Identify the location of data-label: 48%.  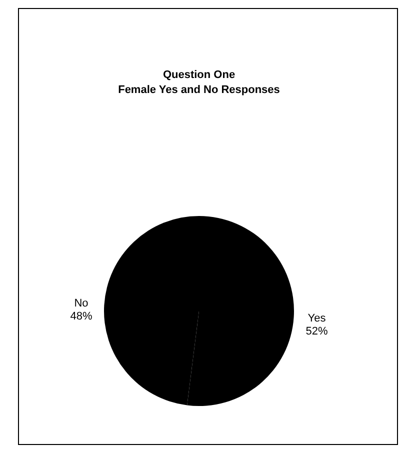
(81, 316).